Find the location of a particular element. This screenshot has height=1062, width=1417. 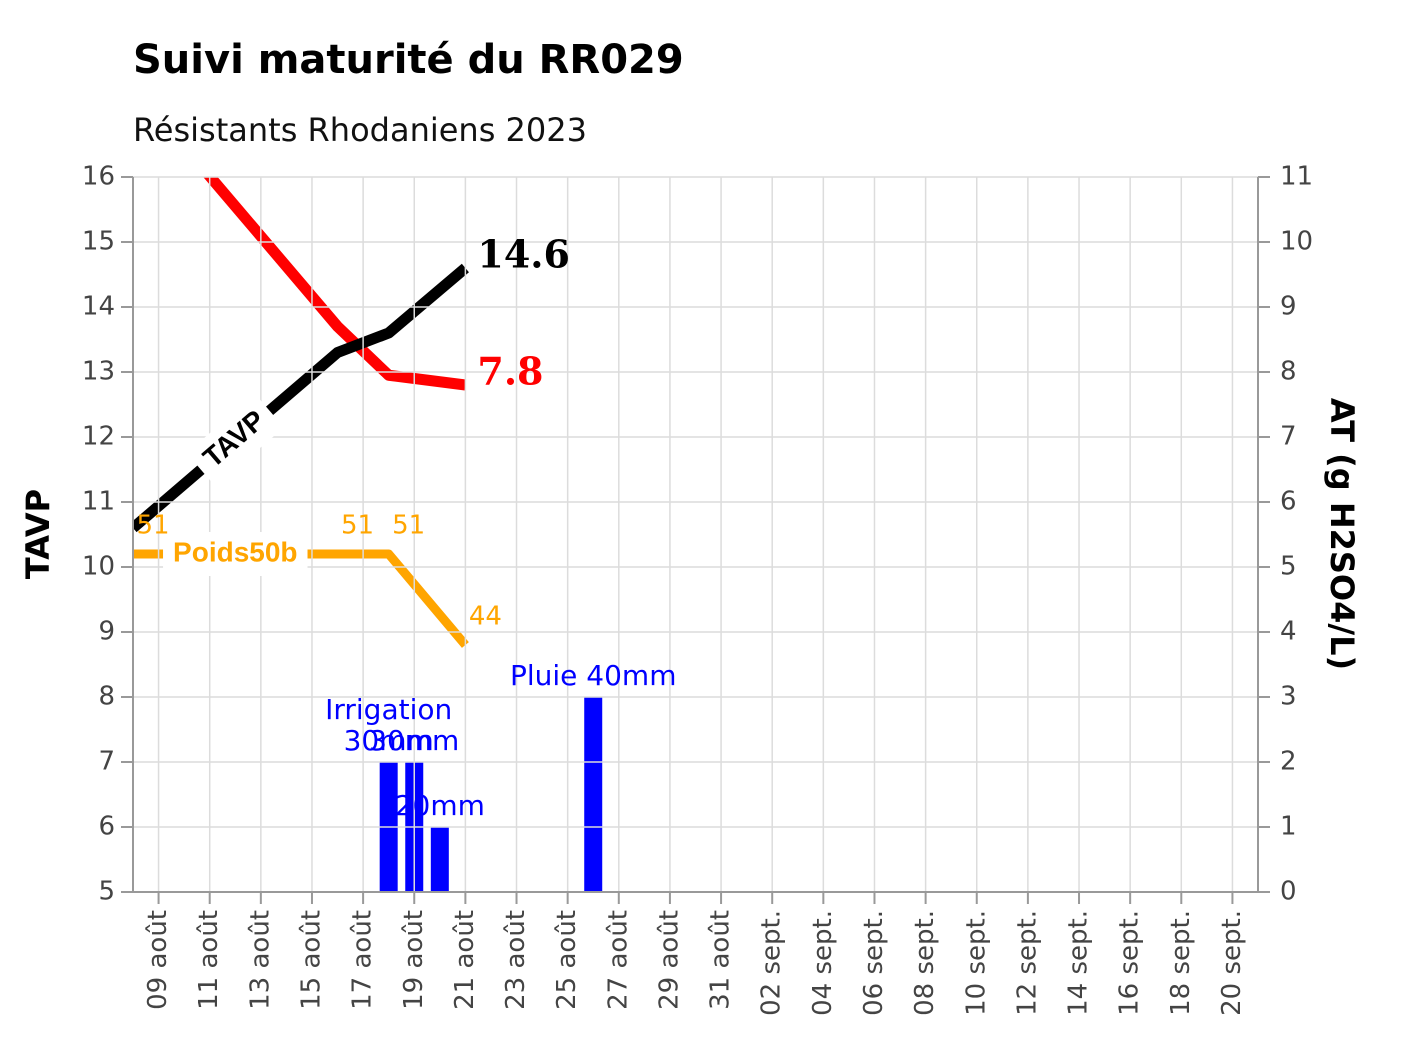

x-tick-label: 13 août is located at coordinates (260, 960).